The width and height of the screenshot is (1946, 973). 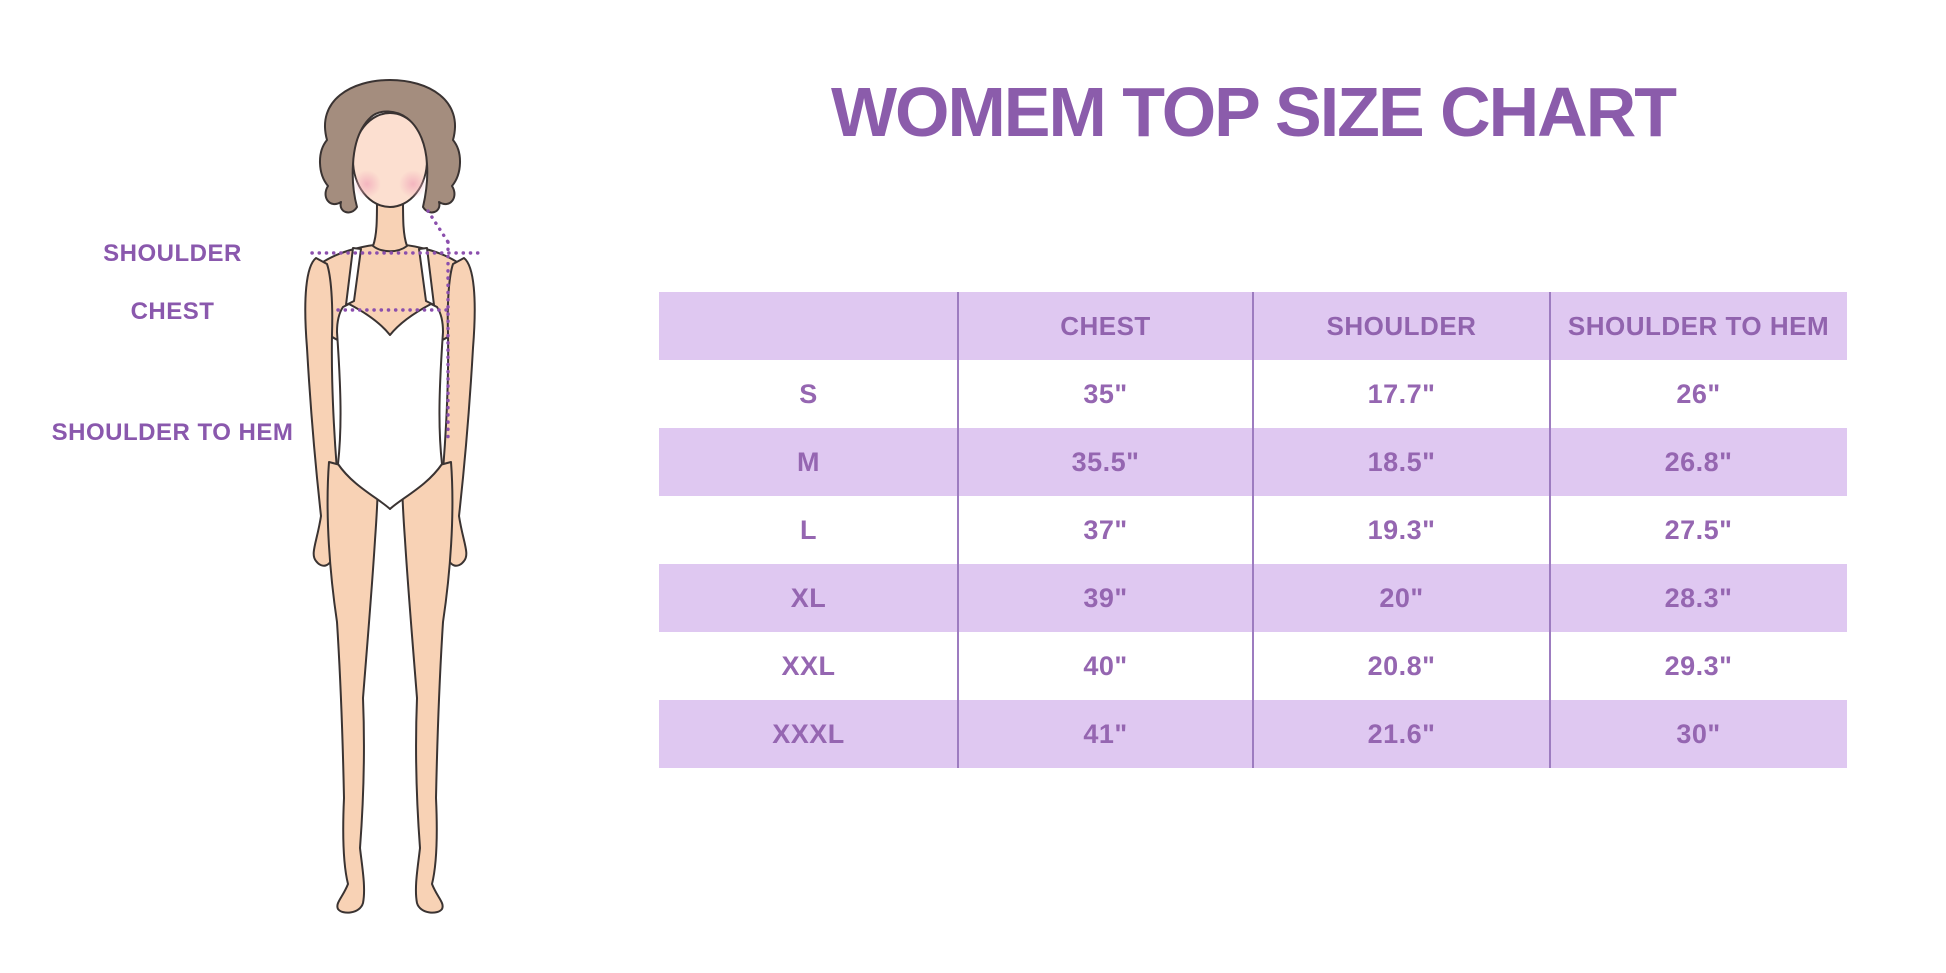 What do you see at coordinates (1401, 665) in the screenshot?
I see `cell-shoulder: 20.8"` at bounding box center [1401, 665].